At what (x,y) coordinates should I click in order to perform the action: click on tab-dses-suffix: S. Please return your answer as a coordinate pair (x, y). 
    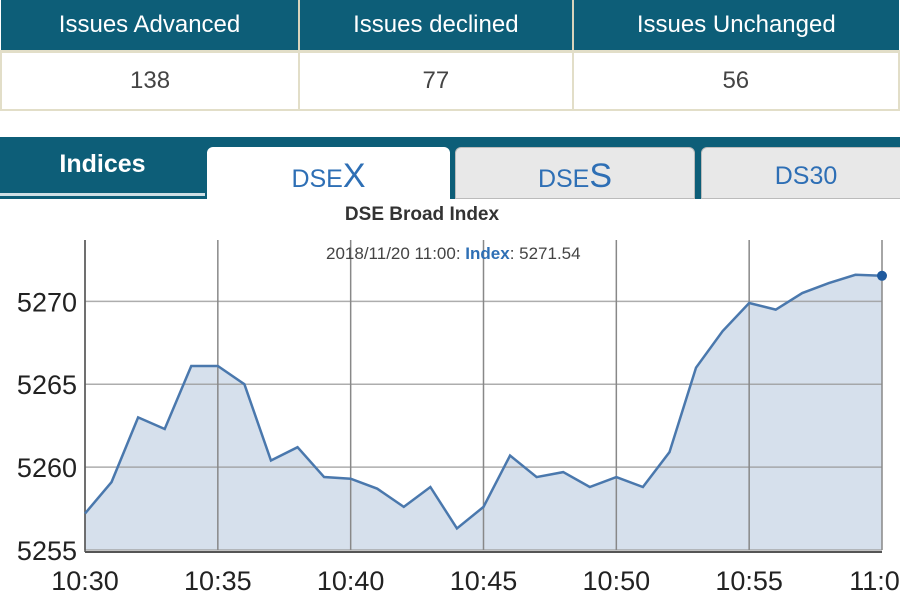
    Looking at the image, I should click on (601, 176).